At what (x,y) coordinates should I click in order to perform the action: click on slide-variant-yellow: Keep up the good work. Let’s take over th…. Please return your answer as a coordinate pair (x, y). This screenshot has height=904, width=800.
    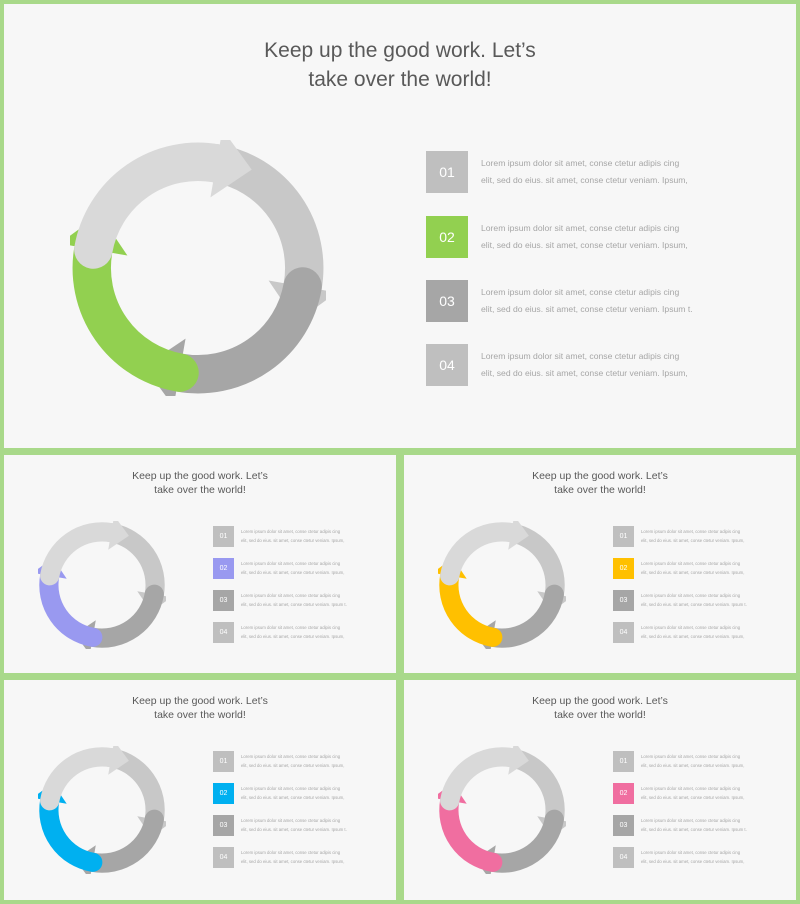
    Looking at the image, I should click on (600, 564).